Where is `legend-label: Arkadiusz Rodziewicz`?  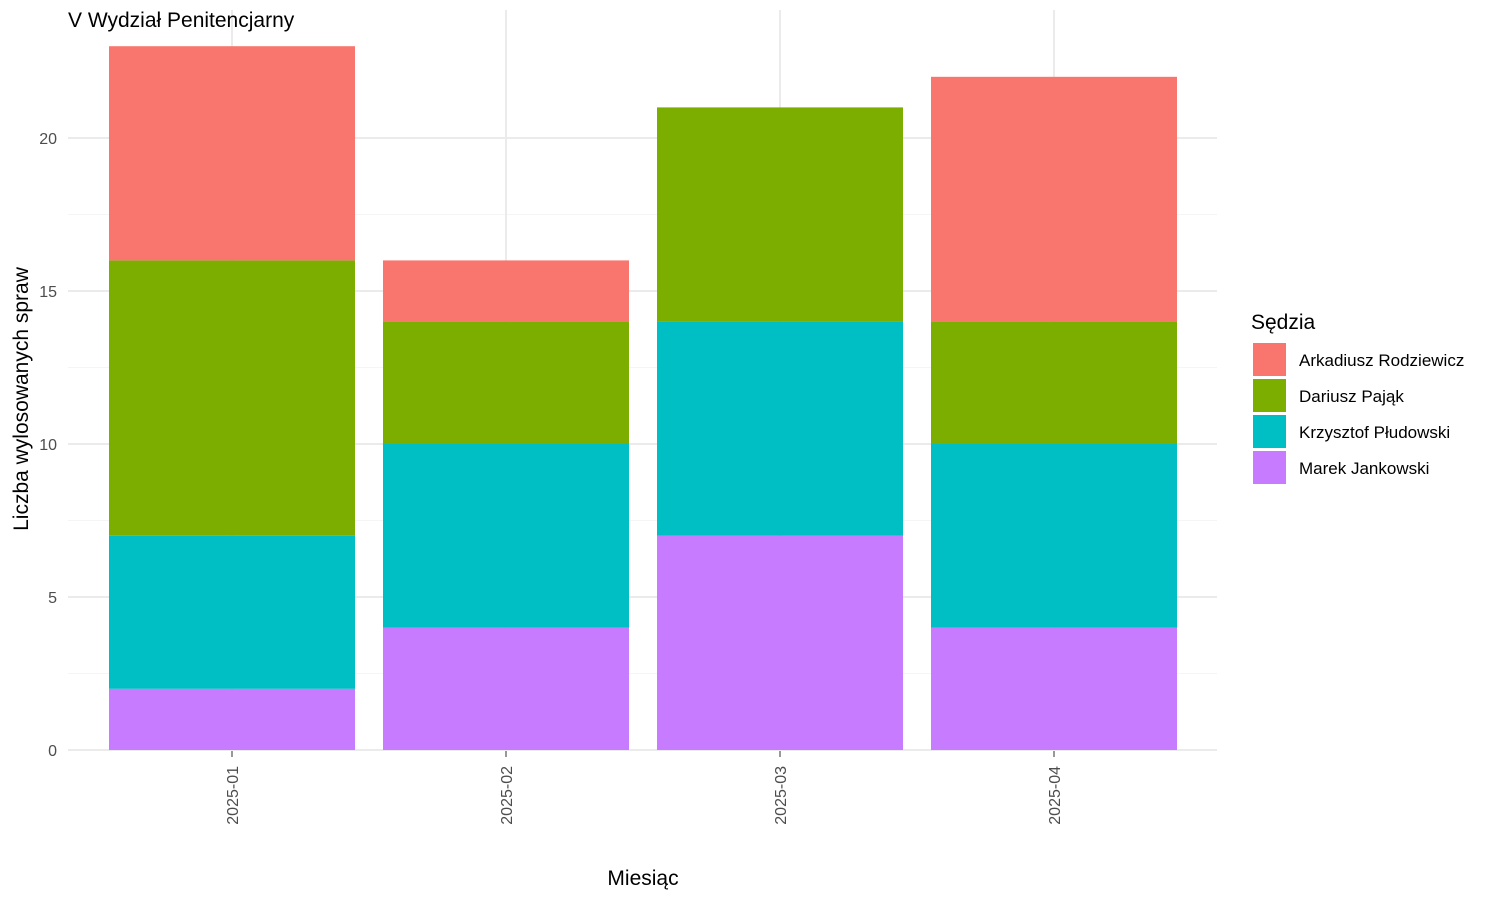
legend-label: Arkadiusz Rodziewicz is located at coordinates (1381, 360).